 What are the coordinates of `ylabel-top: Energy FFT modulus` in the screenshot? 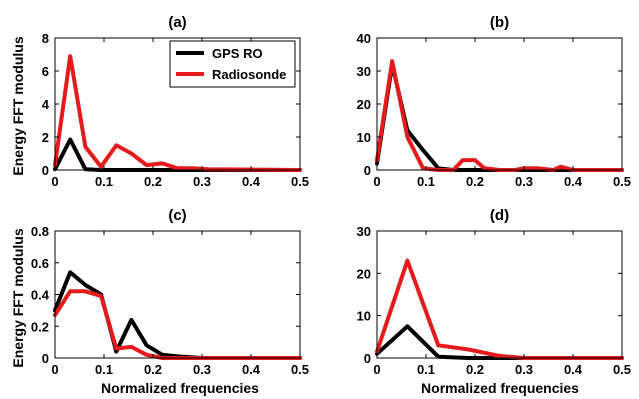 It's located at (18, 105).